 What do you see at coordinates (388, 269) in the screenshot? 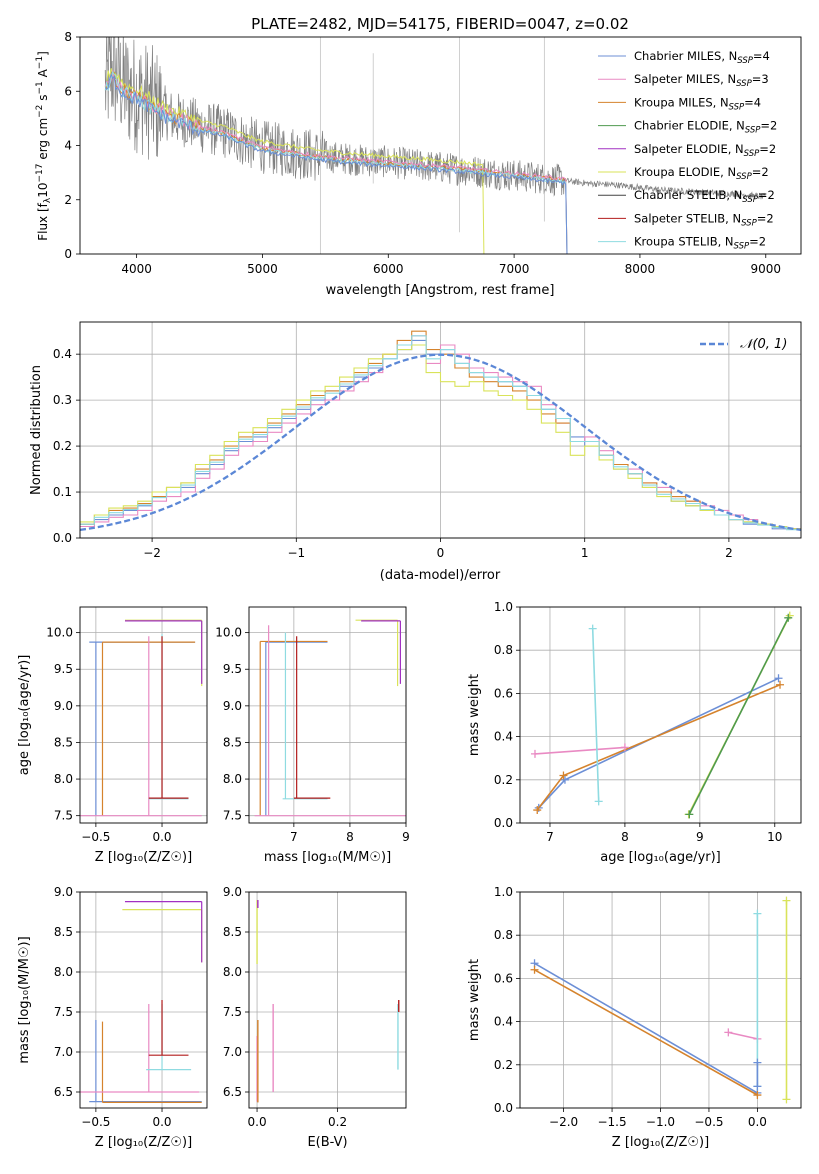
I see `x-tick-label: 6000` at bounding box center [388, 269].